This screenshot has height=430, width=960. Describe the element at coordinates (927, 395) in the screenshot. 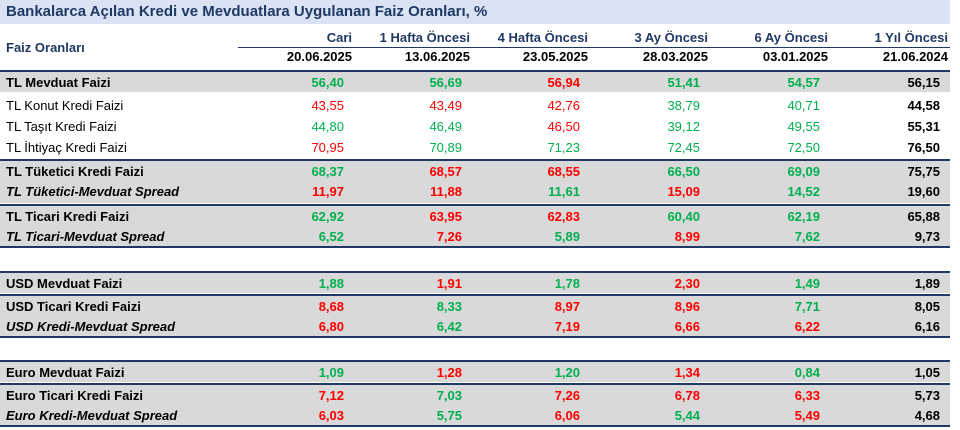

I see `cell-value: 5,73` at that location.